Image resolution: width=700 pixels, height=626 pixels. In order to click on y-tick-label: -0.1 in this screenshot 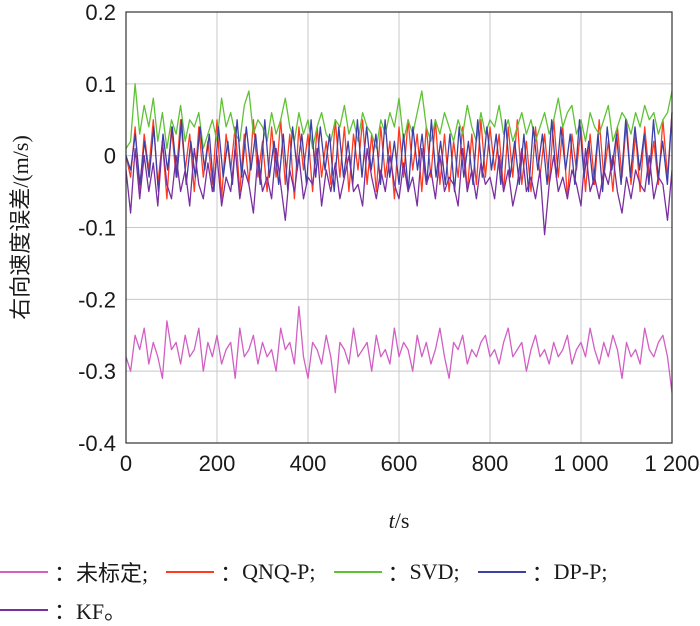, I will do `click(97, 228)`.